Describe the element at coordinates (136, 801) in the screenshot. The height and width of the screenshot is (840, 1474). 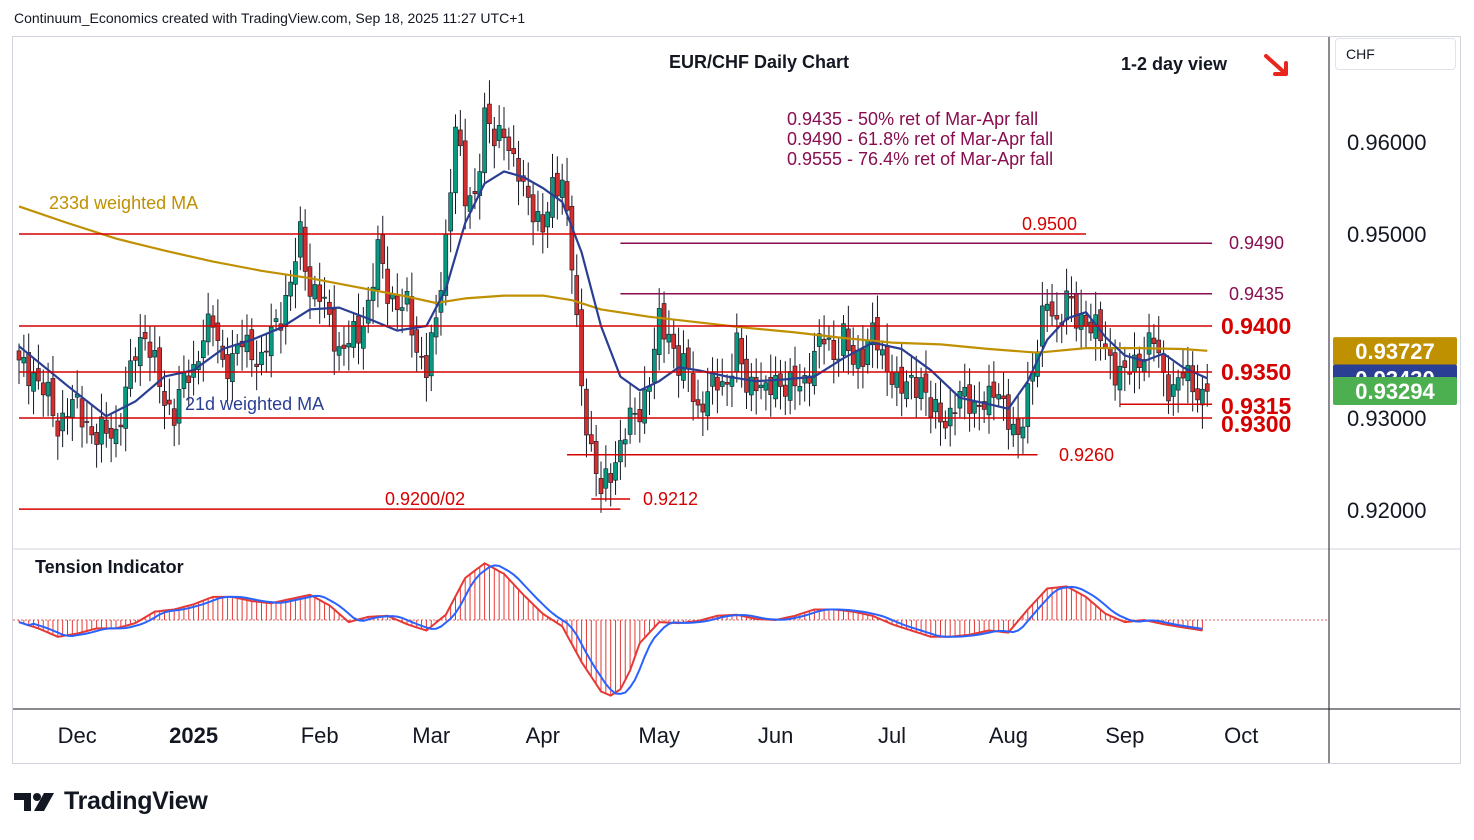
I see `brand-name: TradingView` at that location.